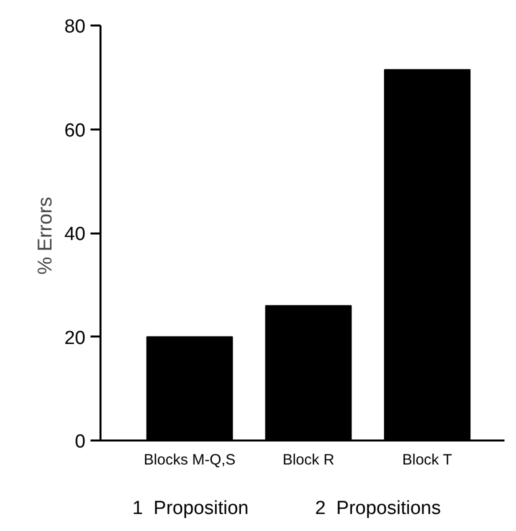 The height and width of the screenshot is (531, 516). Describe the element at coordinates (45, 235) in the screenshot. I see `y-axis-title: % Errors` at that location.